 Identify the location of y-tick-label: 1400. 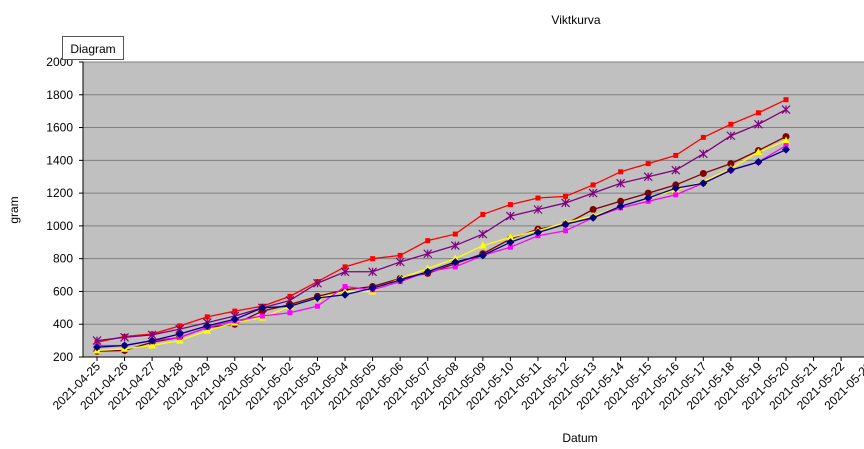
(59, 160).